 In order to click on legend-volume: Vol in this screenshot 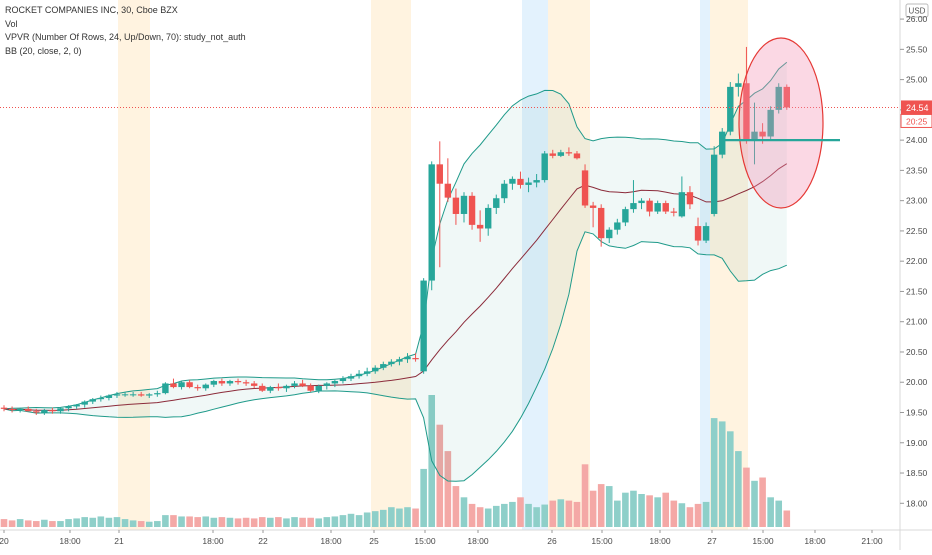, I will do `click(11, 23)`.